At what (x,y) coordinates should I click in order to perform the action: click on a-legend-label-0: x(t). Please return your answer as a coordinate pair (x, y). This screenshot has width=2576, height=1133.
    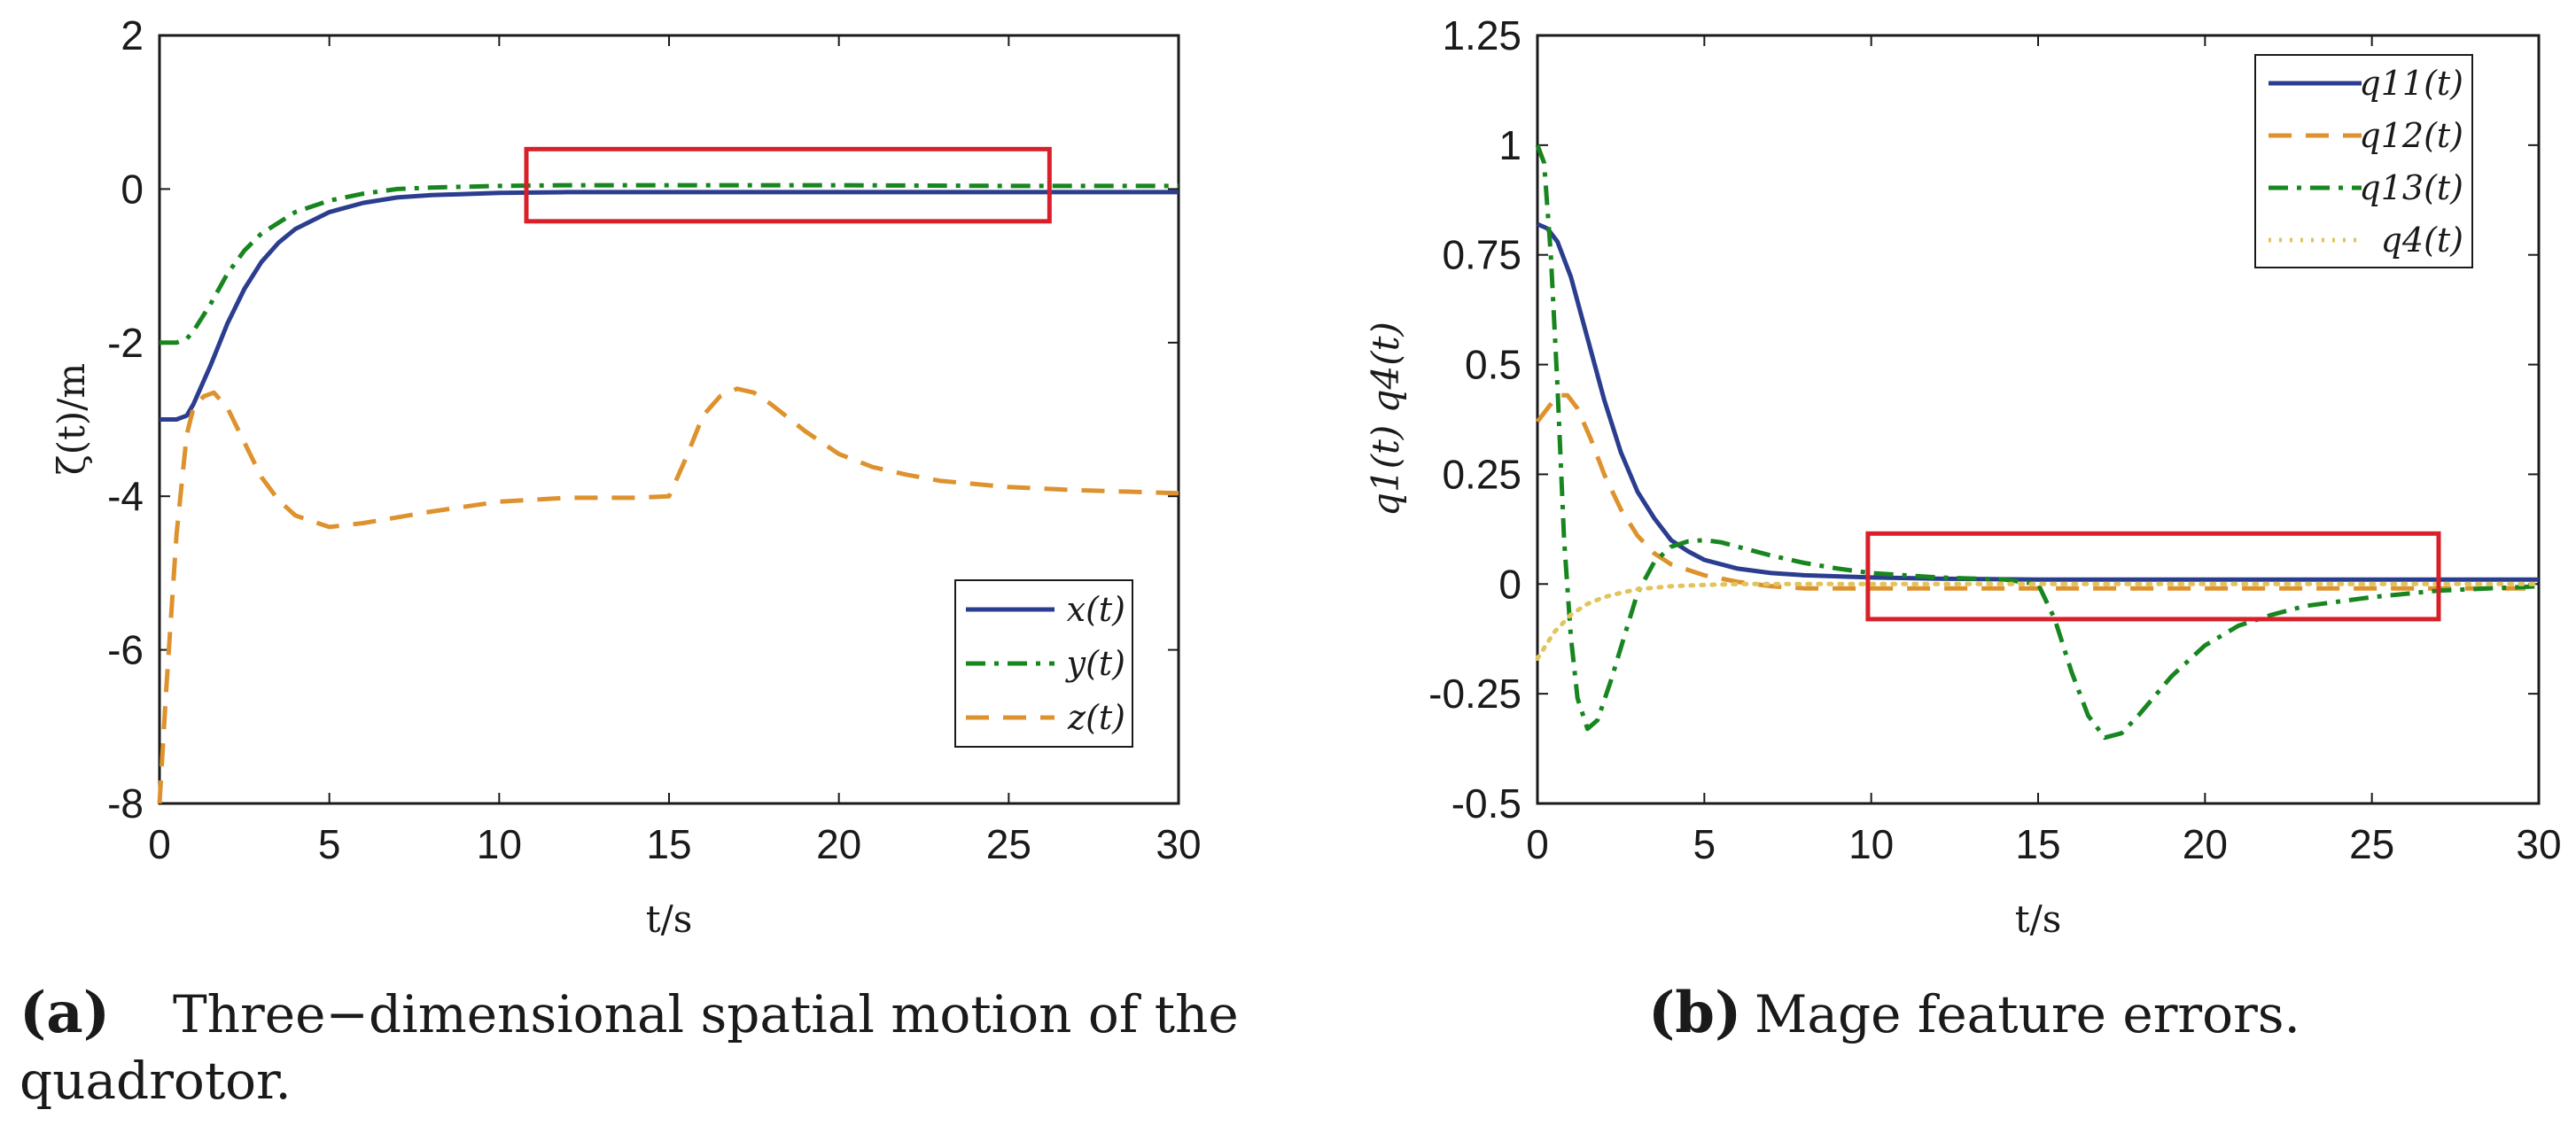
    Looking at the image, I should click on (1096, 609).